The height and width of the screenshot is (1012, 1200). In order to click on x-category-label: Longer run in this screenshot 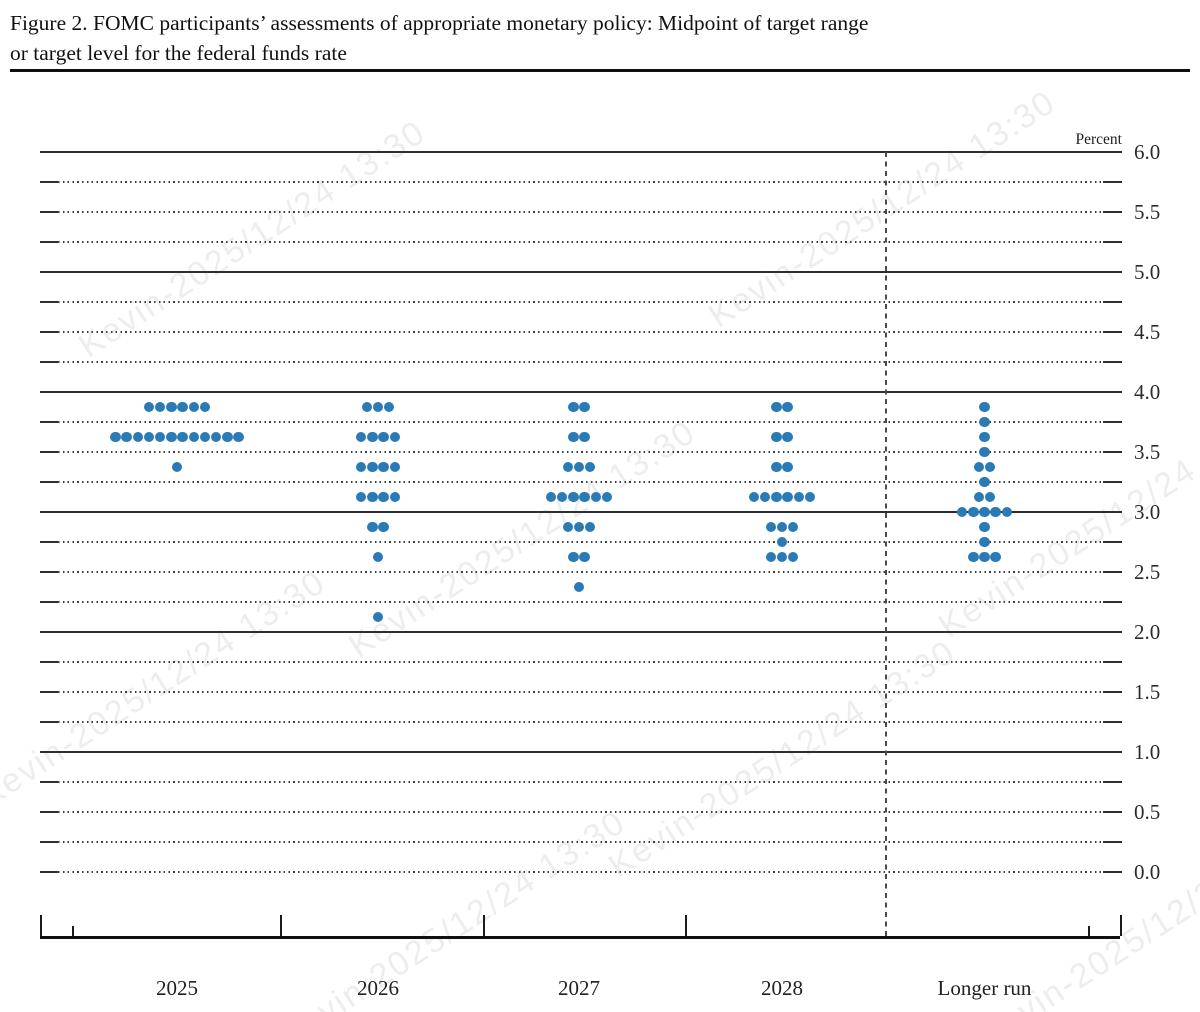, I will do `click(984, 988)`.